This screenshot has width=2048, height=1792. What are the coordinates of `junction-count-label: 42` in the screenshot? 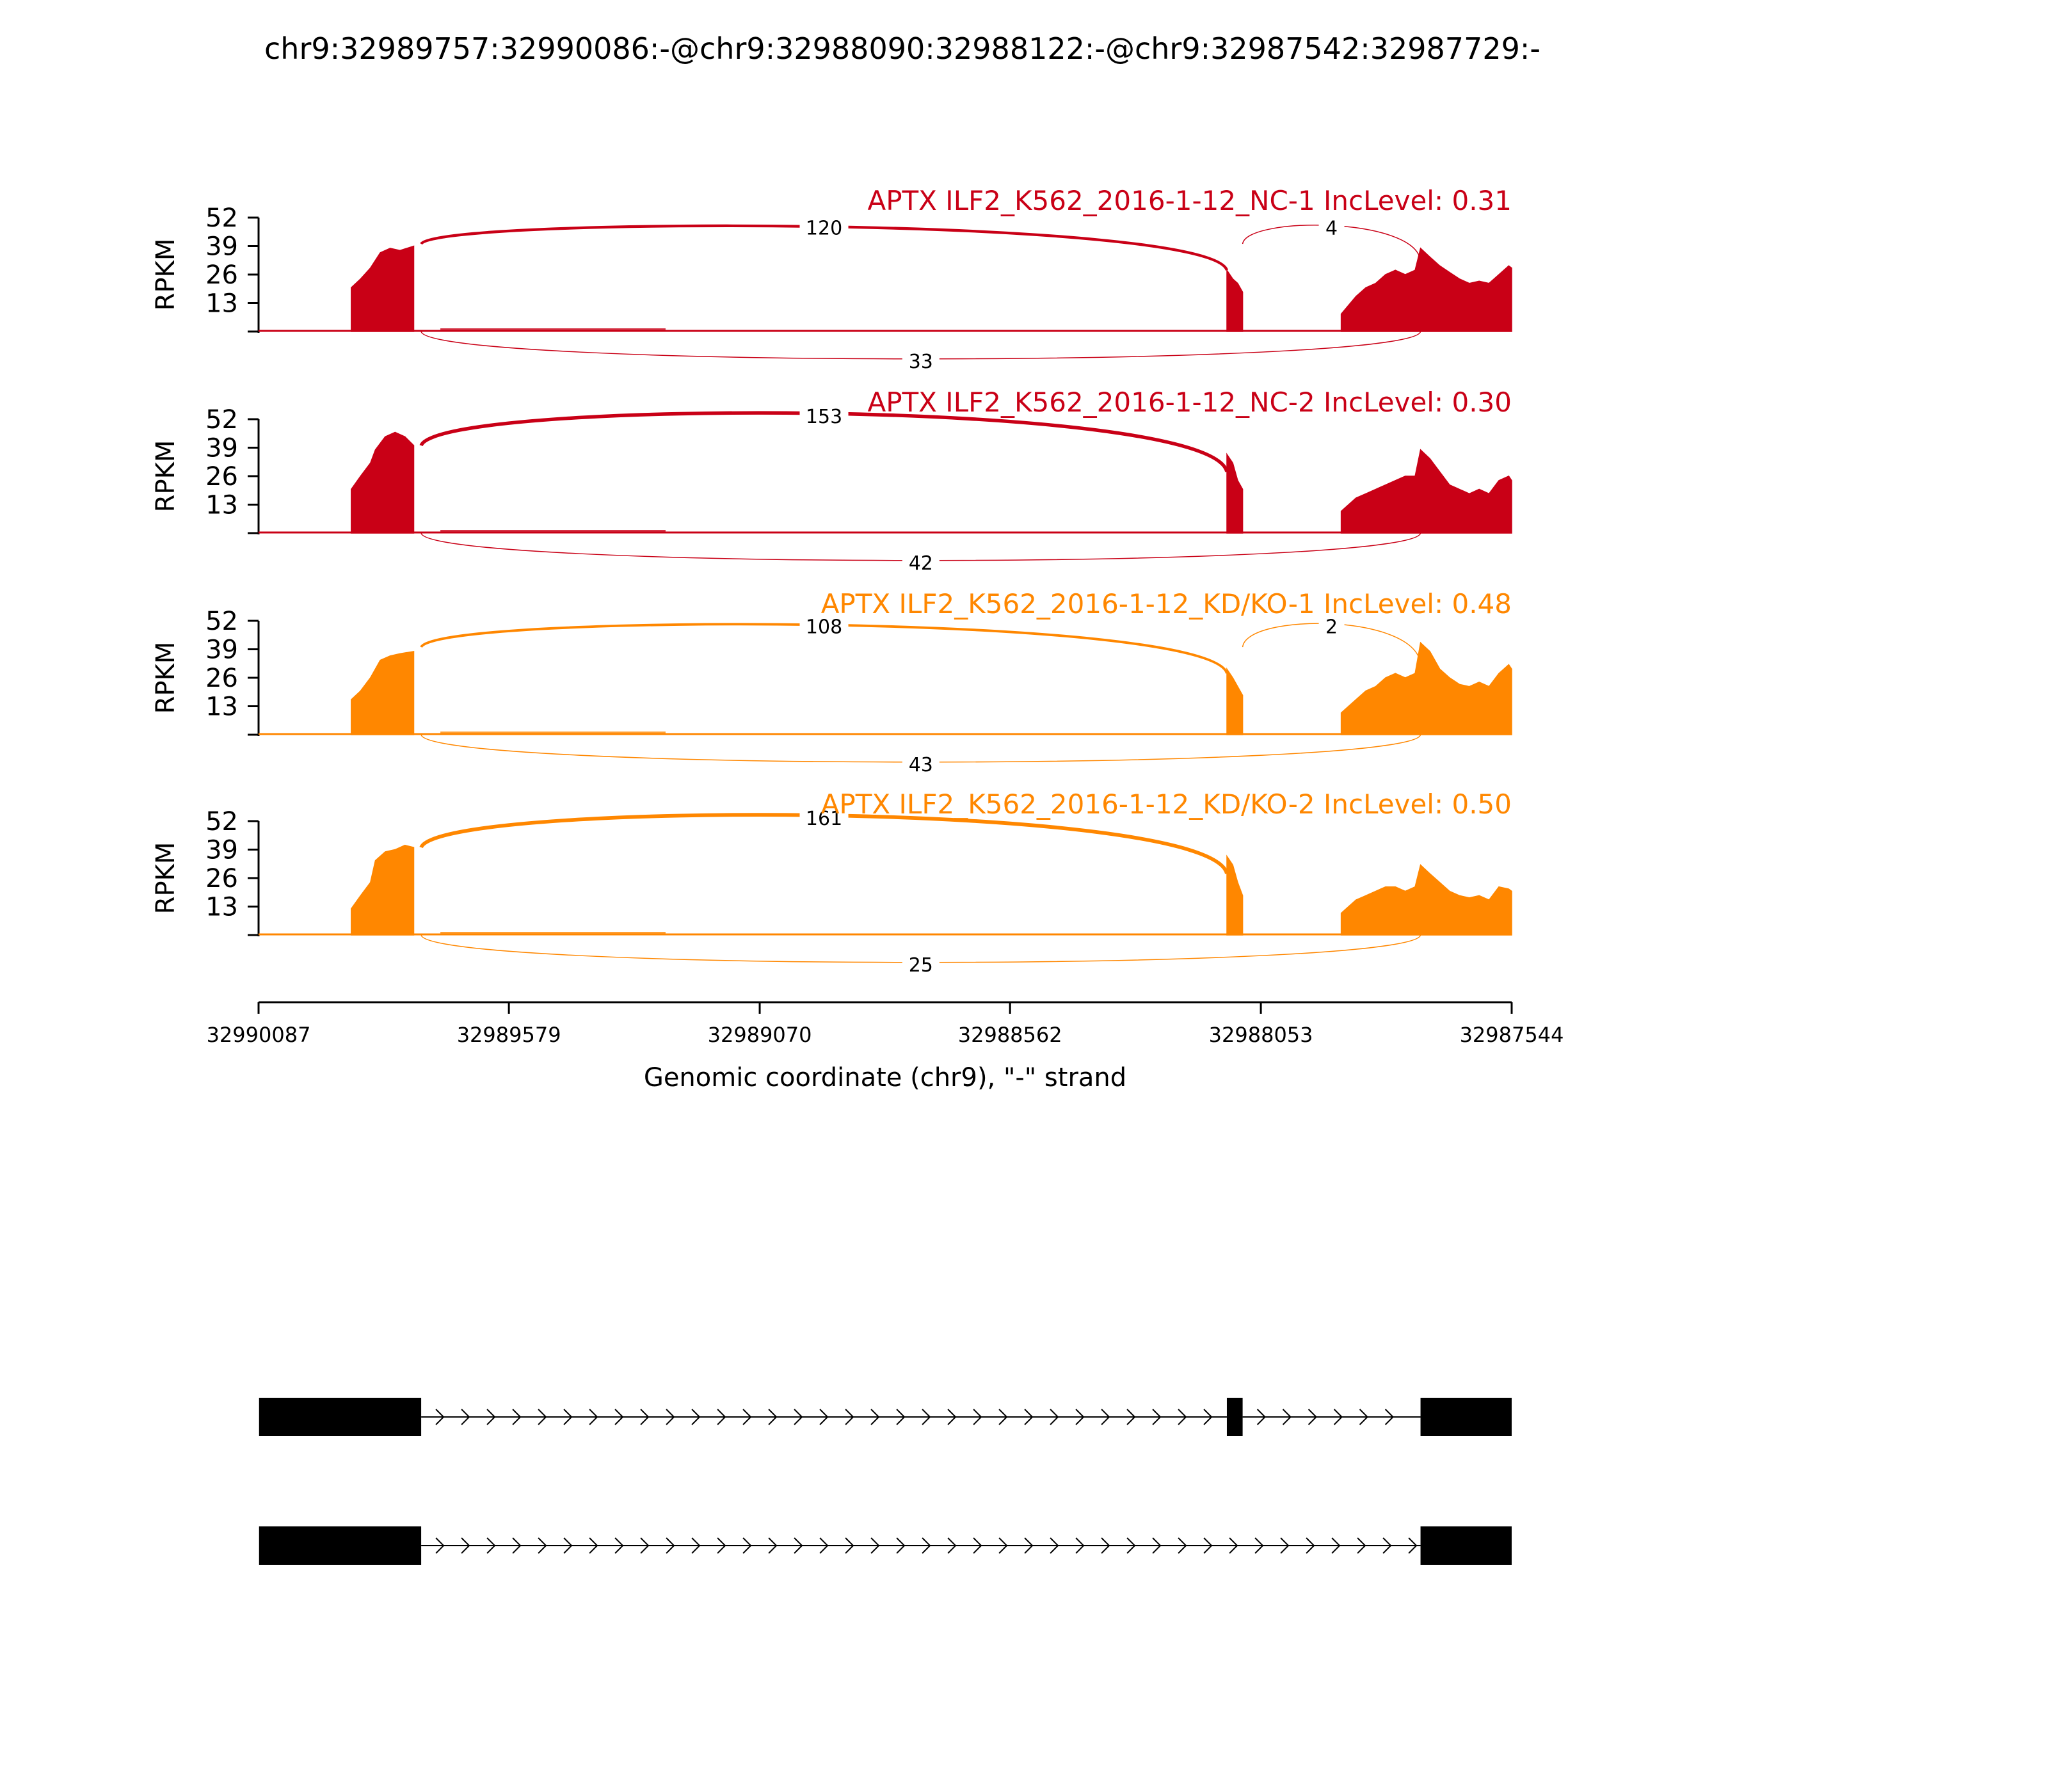 It's located at (921, 563).